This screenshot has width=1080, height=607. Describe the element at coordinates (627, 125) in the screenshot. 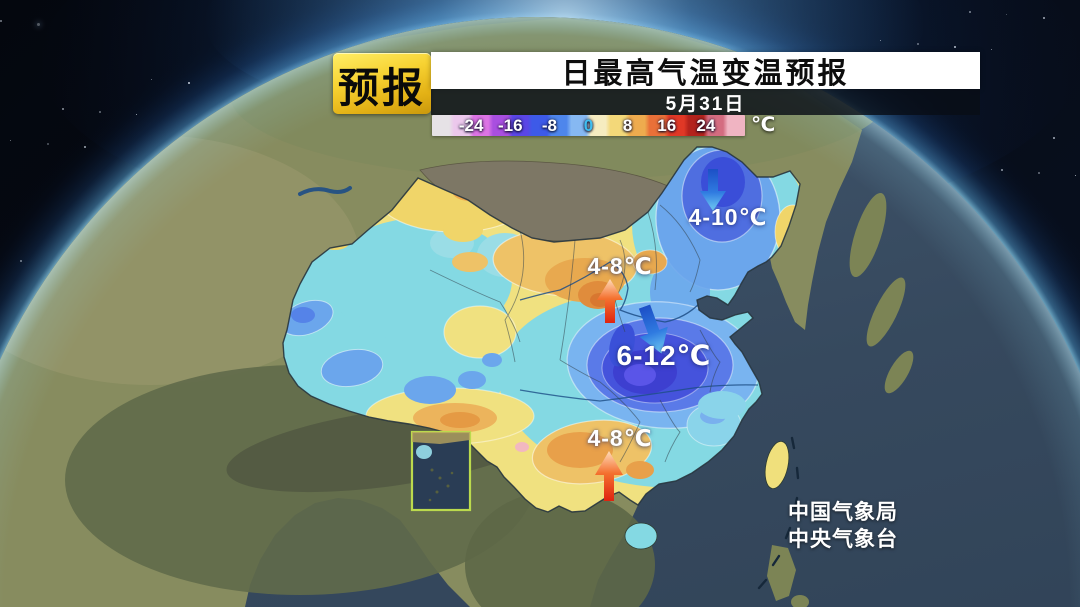

I see `scale-tick: 8` at that location.